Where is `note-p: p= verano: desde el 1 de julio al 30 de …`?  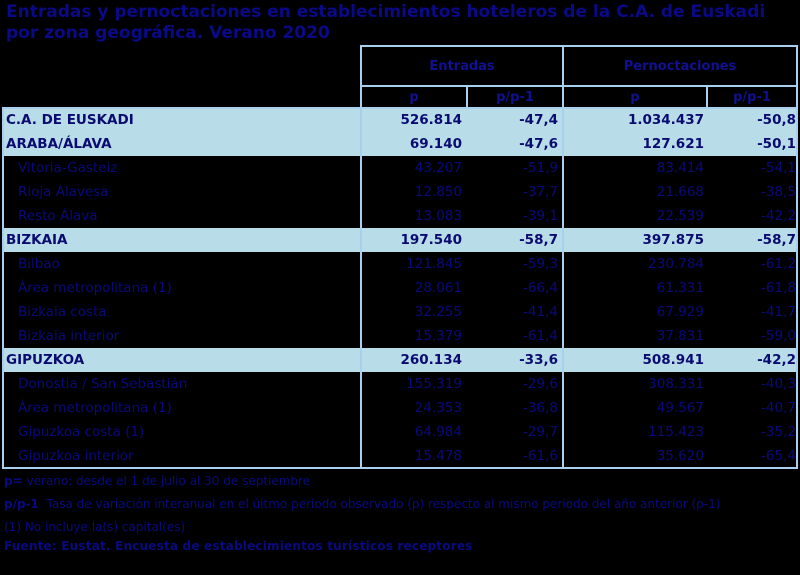 note-p: p= verano: desde el 1 de julio al 30 de … is located at coordinates (157, 481).